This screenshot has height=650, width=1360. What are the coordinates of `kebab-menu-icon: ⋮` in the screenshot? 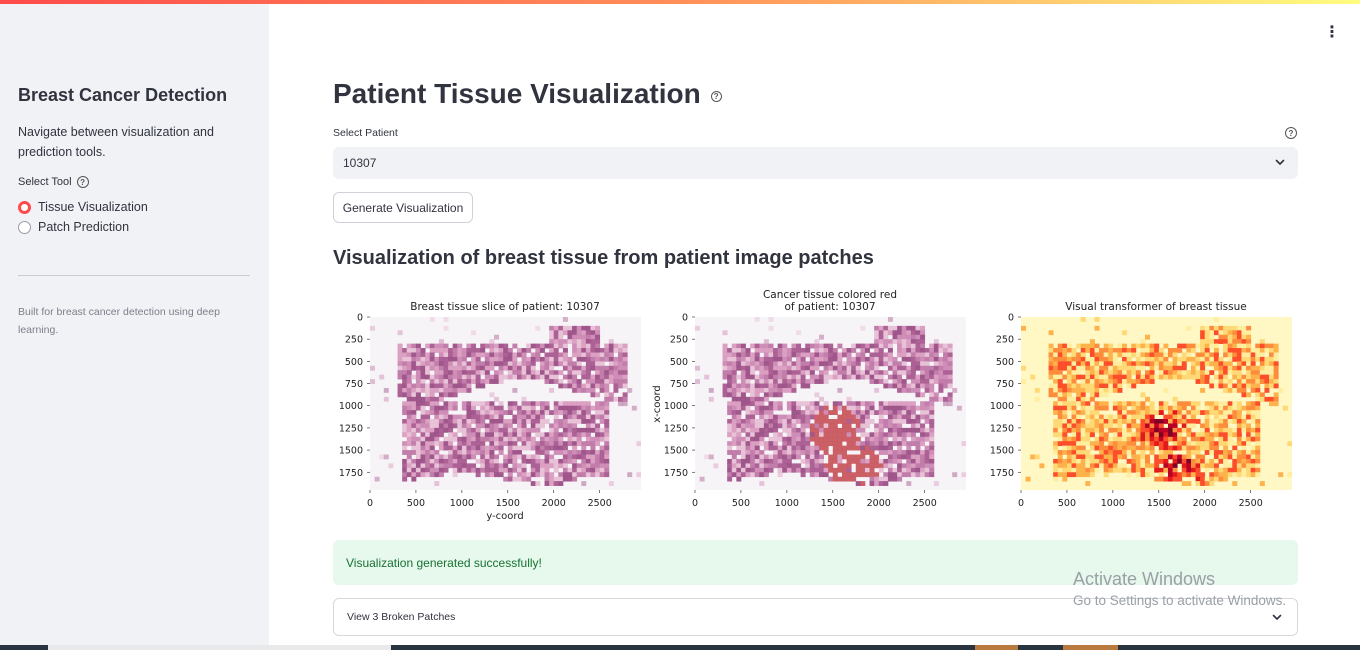 It's located at (1332, 32).